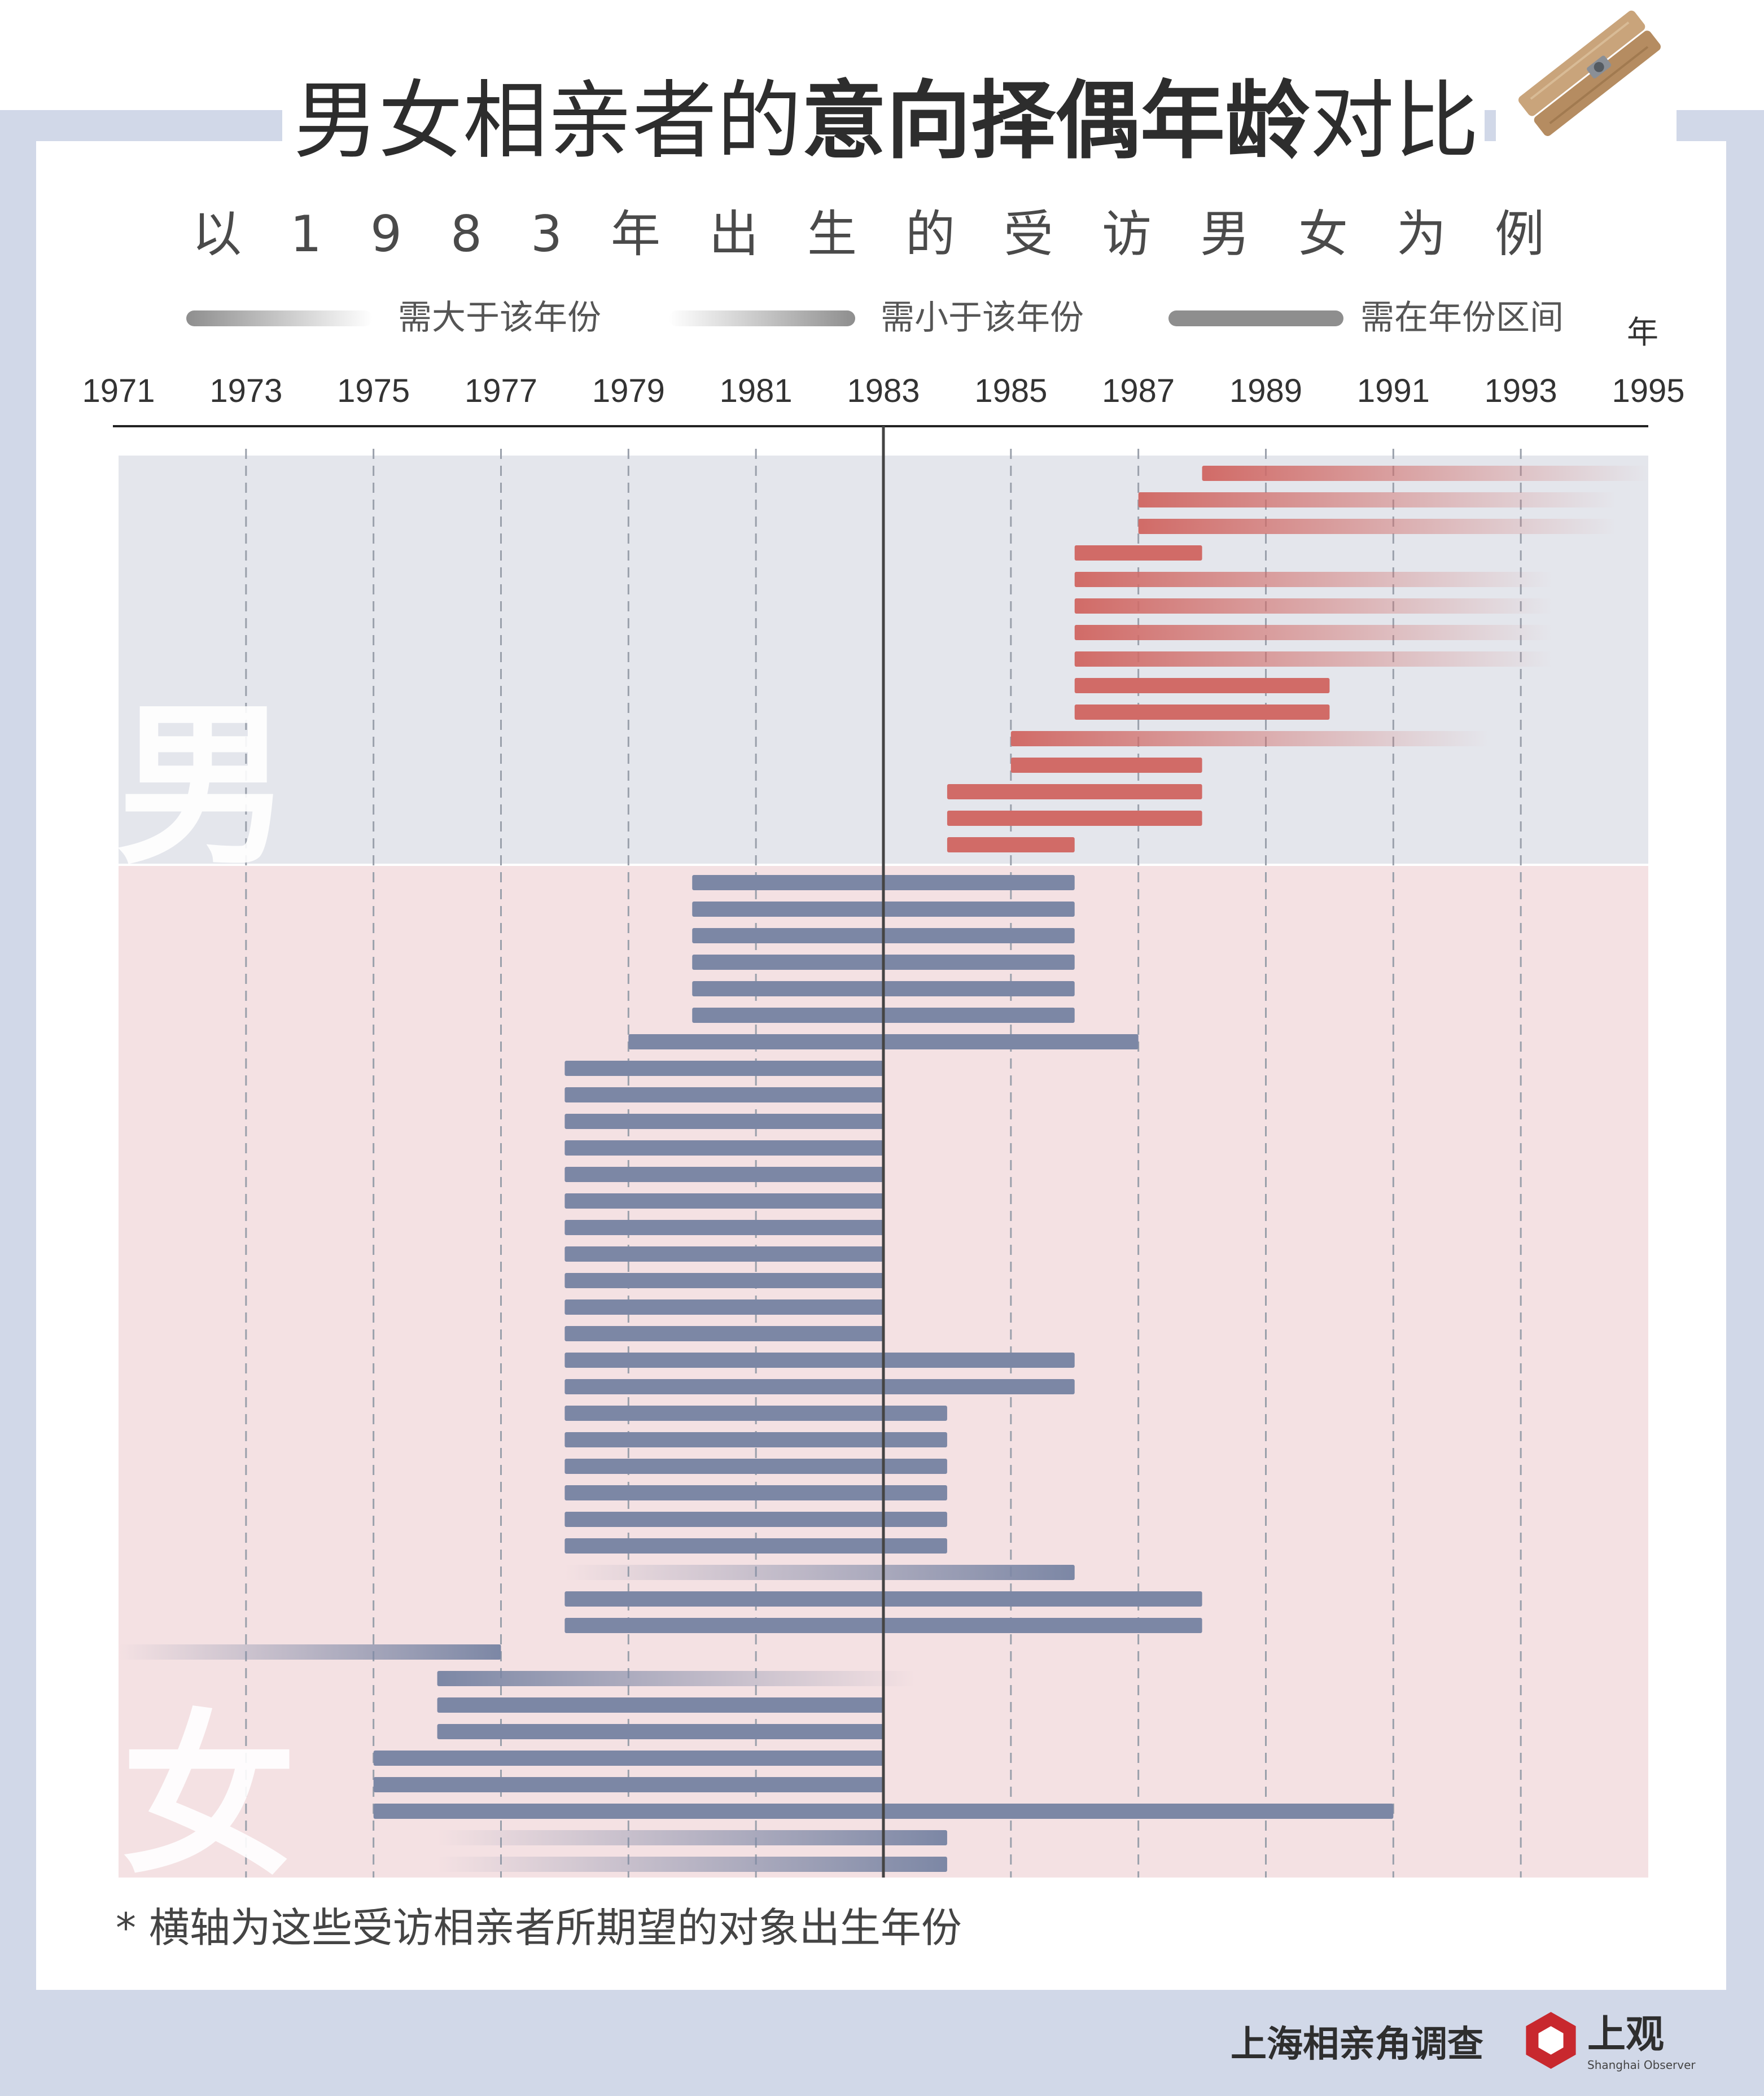 This screenshot has width=1764, height=2096. What do you see at coordinates (203, 787) in the screenshot?
I see `group-label-male: 男` at bounding box center [203, 787].